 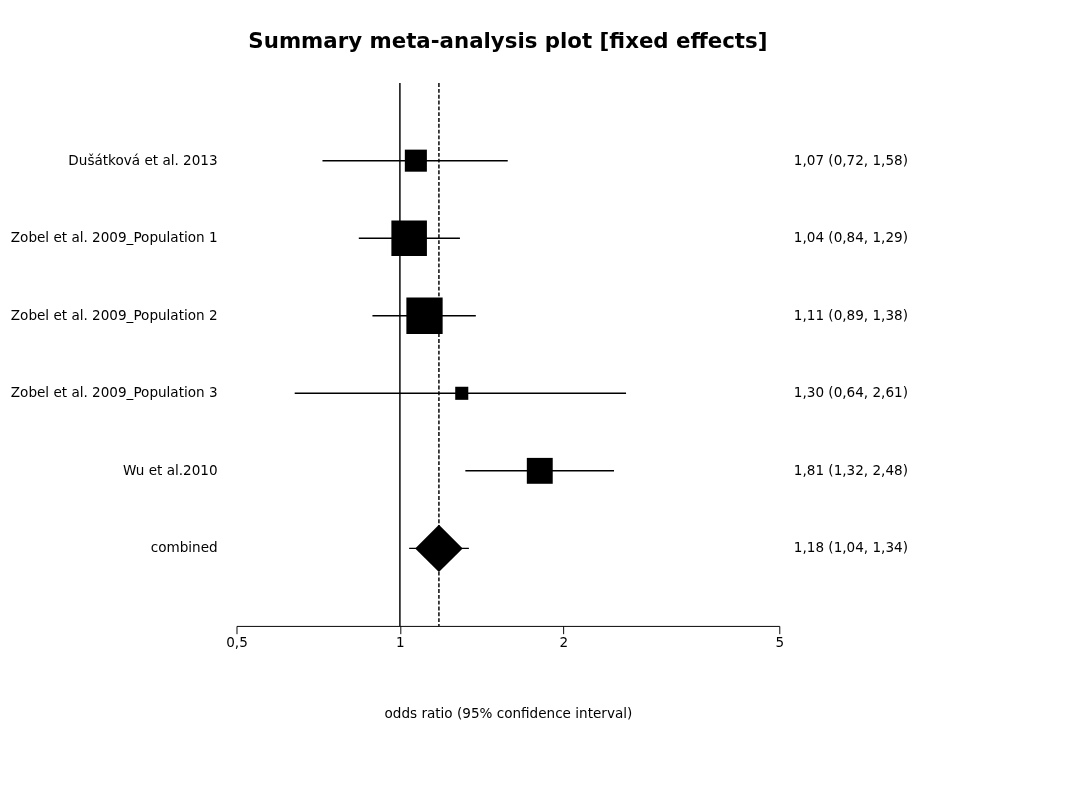 I want to click on x-tick-label: 0,5, so click(x=237, y=641).